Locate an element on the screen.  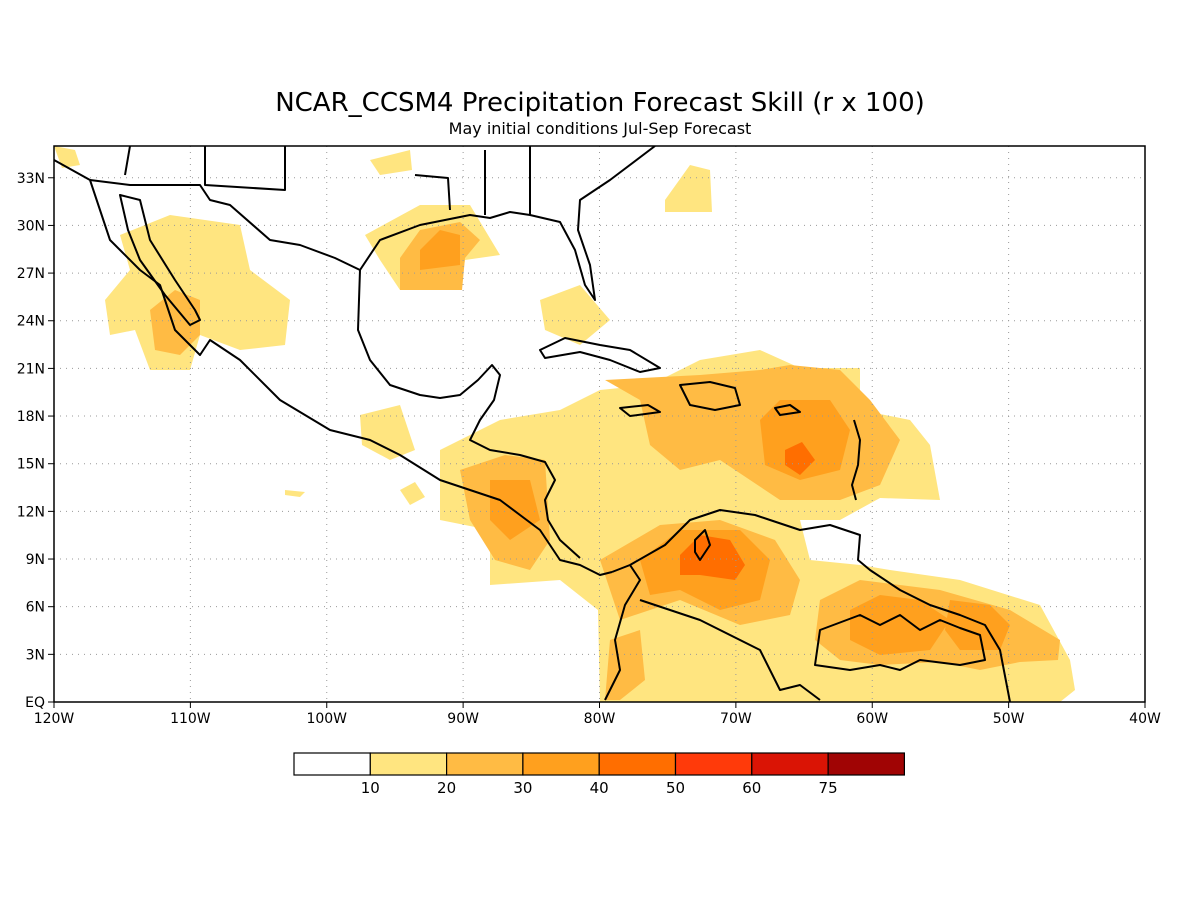
y-tick-label: 15N is located at coordinates (31, 465).